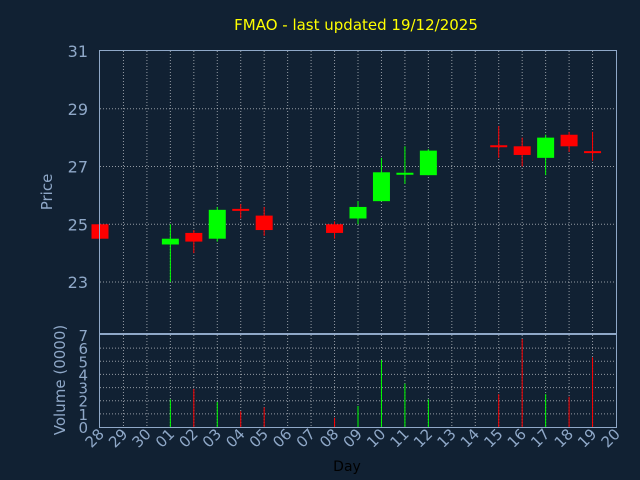  Describe the element at coordinates (83, 375) in the screenshot. I see `volume-tick-label: 4` at that location.